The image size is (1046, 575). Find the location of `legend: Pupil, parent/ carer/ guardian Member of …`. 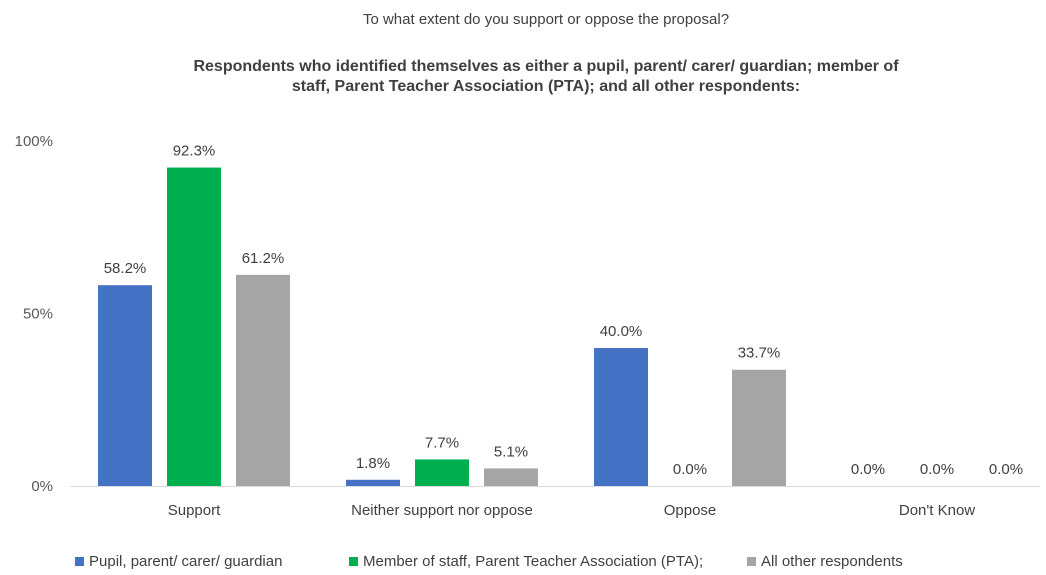

legend: Pupil, parent/ carer/ guardian Member of … is located at coordinates (489, 561).